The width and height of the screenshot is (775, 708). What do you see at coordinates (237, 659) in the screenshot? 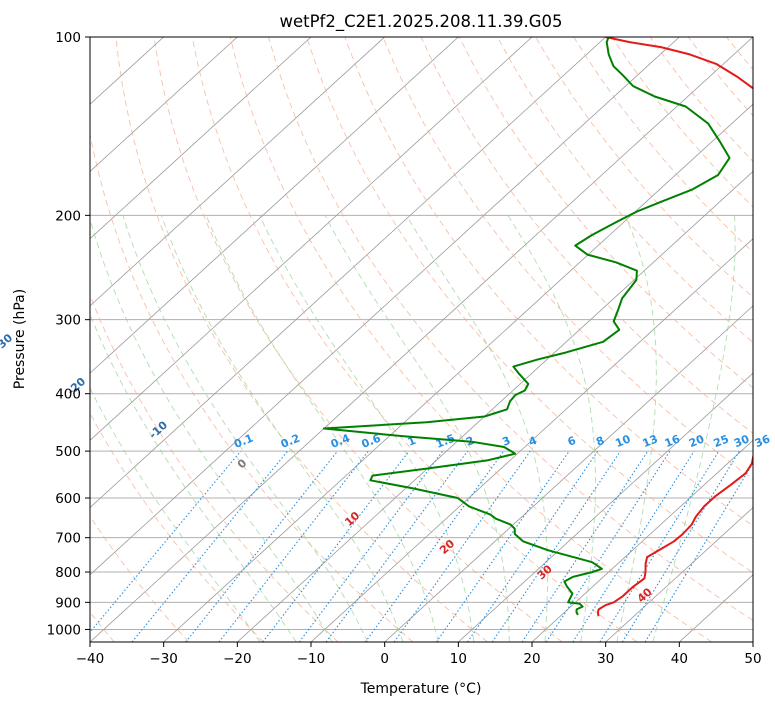
I see `x-tick-label: −20` at bounding box center [237, 659].